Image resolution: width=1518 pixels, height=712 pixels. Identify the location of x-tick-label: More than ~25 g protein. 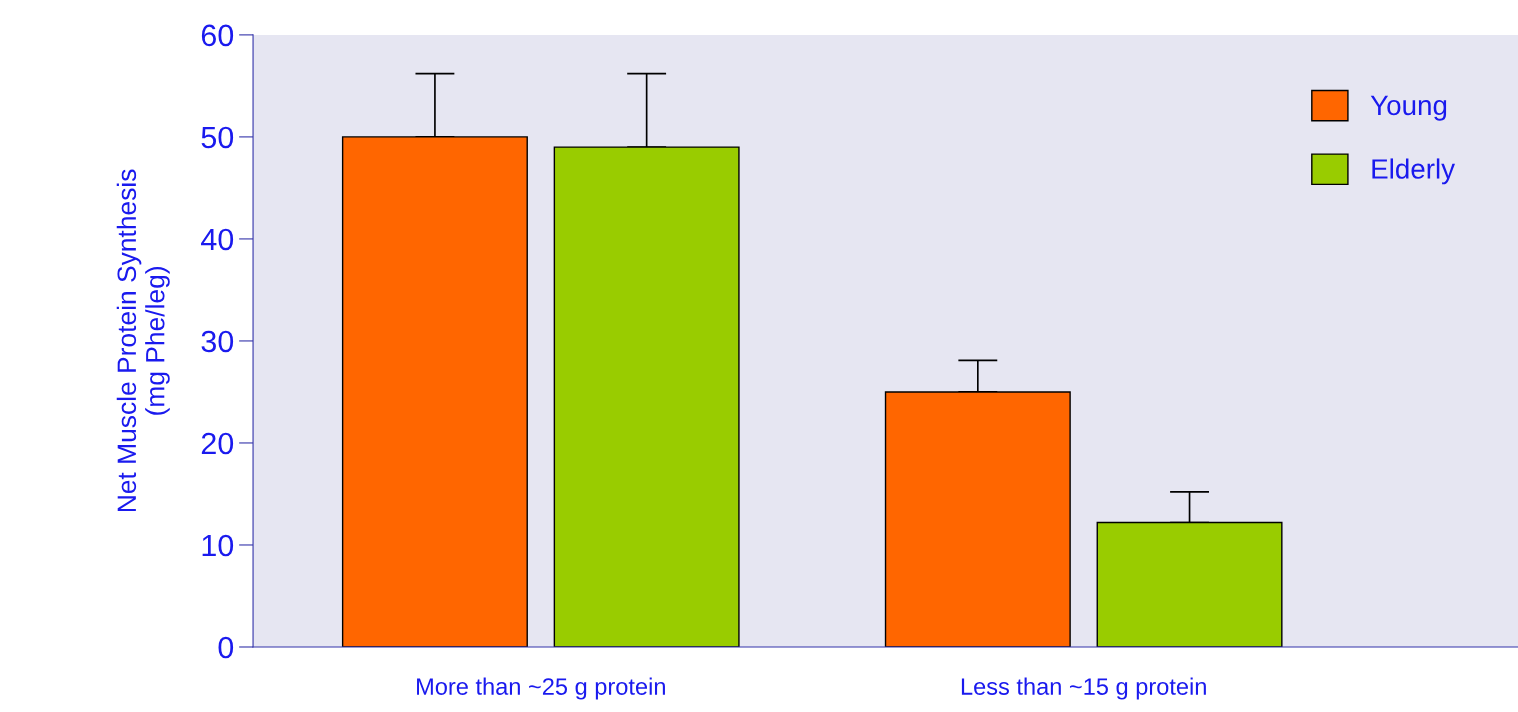
(541, 688).